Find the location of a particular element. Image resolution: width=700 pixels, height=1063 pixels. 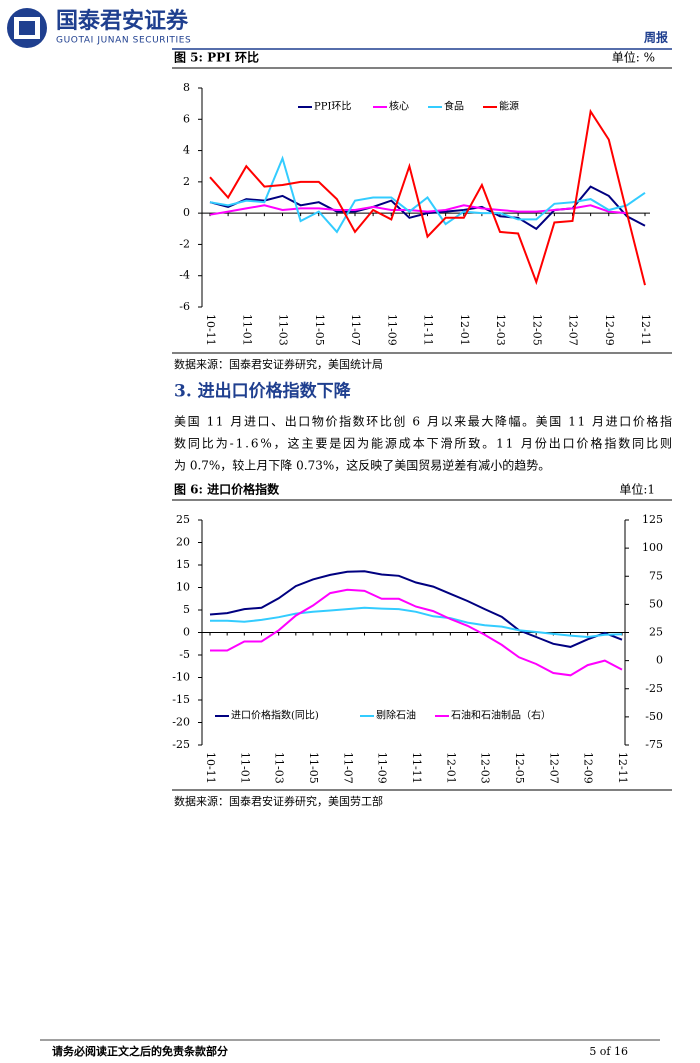

paragraph-line: 数同比为-1.6%，这主要是因为能源成本下滑所致。11 月份出口价格指数同比则 is located at coordinates (423, 443).